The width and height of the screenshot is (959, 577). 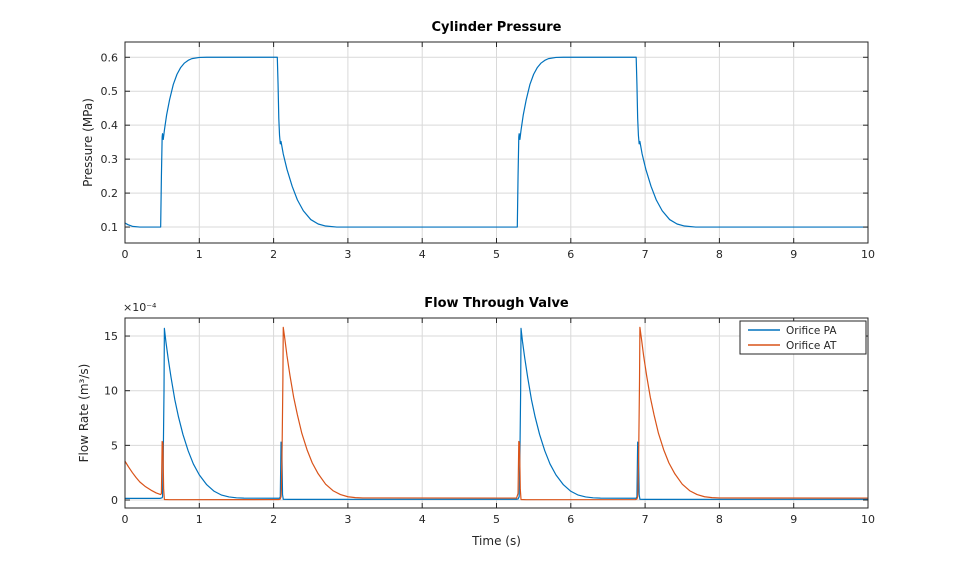 What do you see at coordinates (110, 159) in the screenshot?
I see `y-tick-label: 0.3` at bounding box center [110, 159].